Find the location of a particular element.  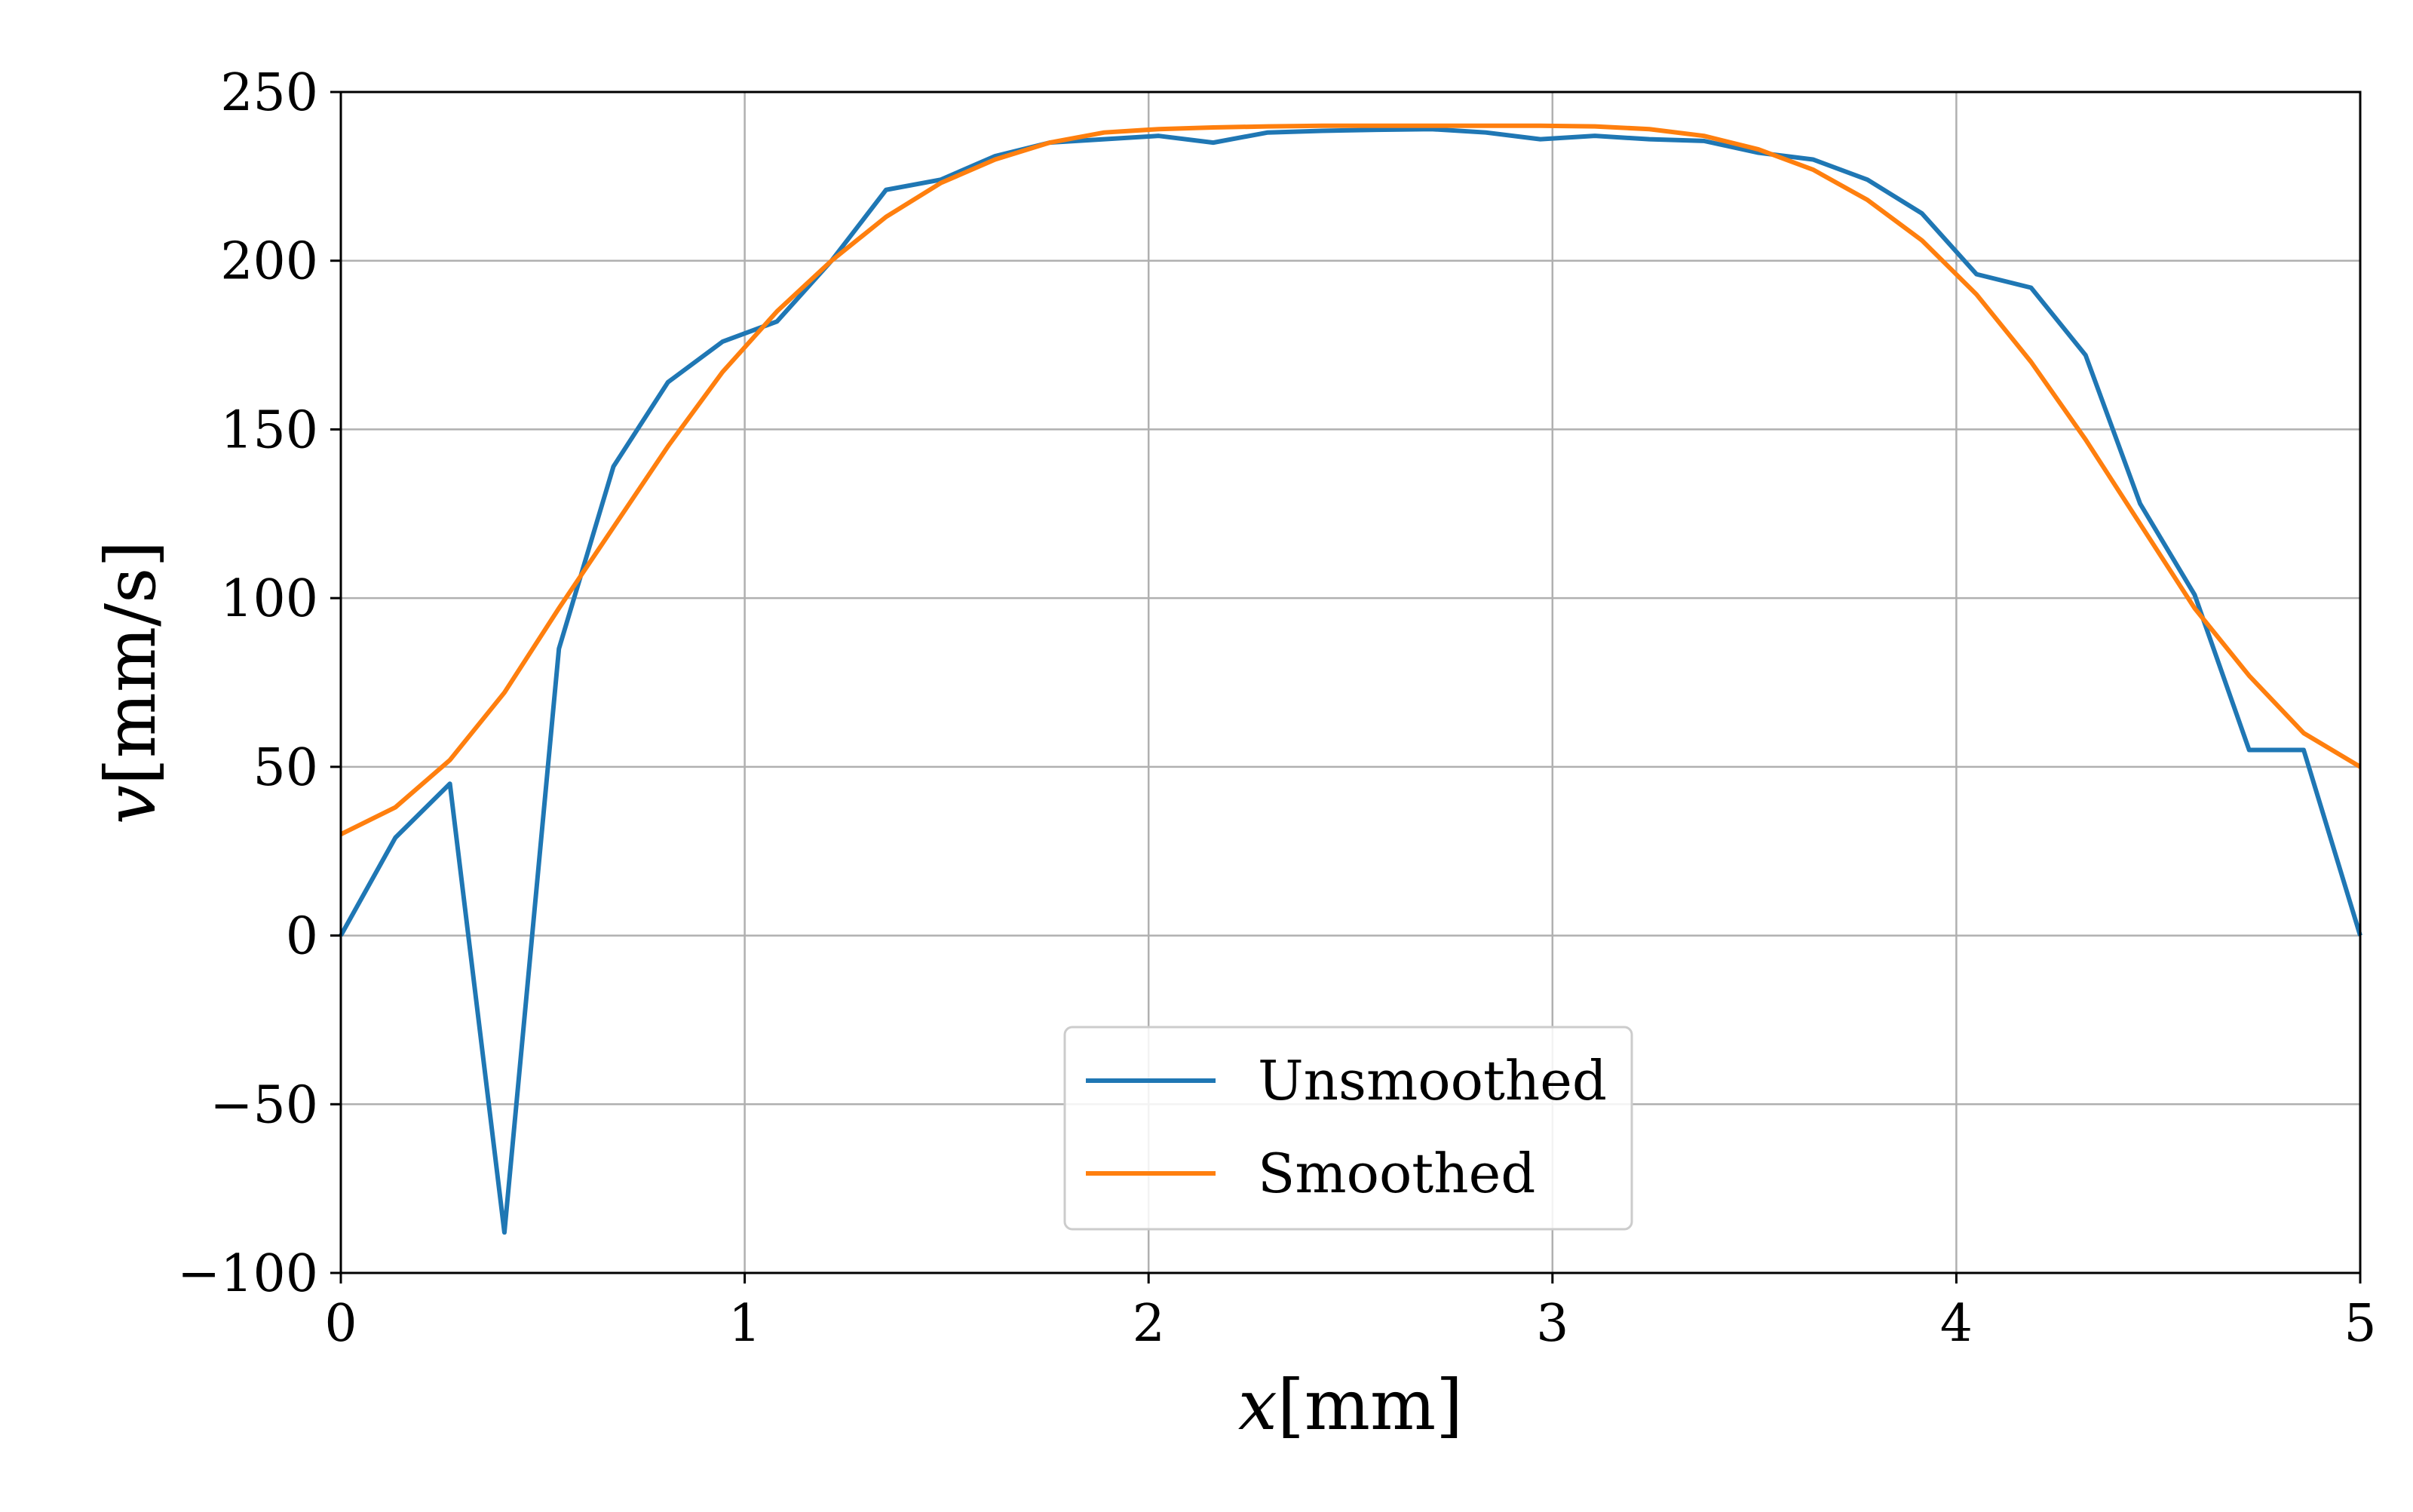

x-tick-label: 4 is located at coordinates (1957, 1324).